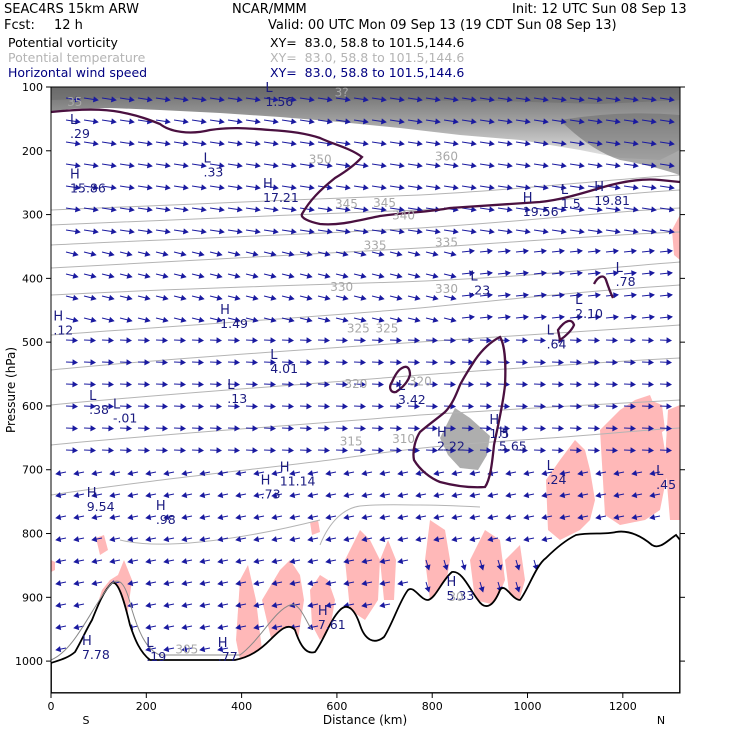 The height and width of the screenshot is (740, 740). What do you see at coordinates (367, 72) in the screenshot?
I see `field-xy-wind: XY= 83.0, 58.8 to 101.5,144.6` at bounding box center [367, 72].